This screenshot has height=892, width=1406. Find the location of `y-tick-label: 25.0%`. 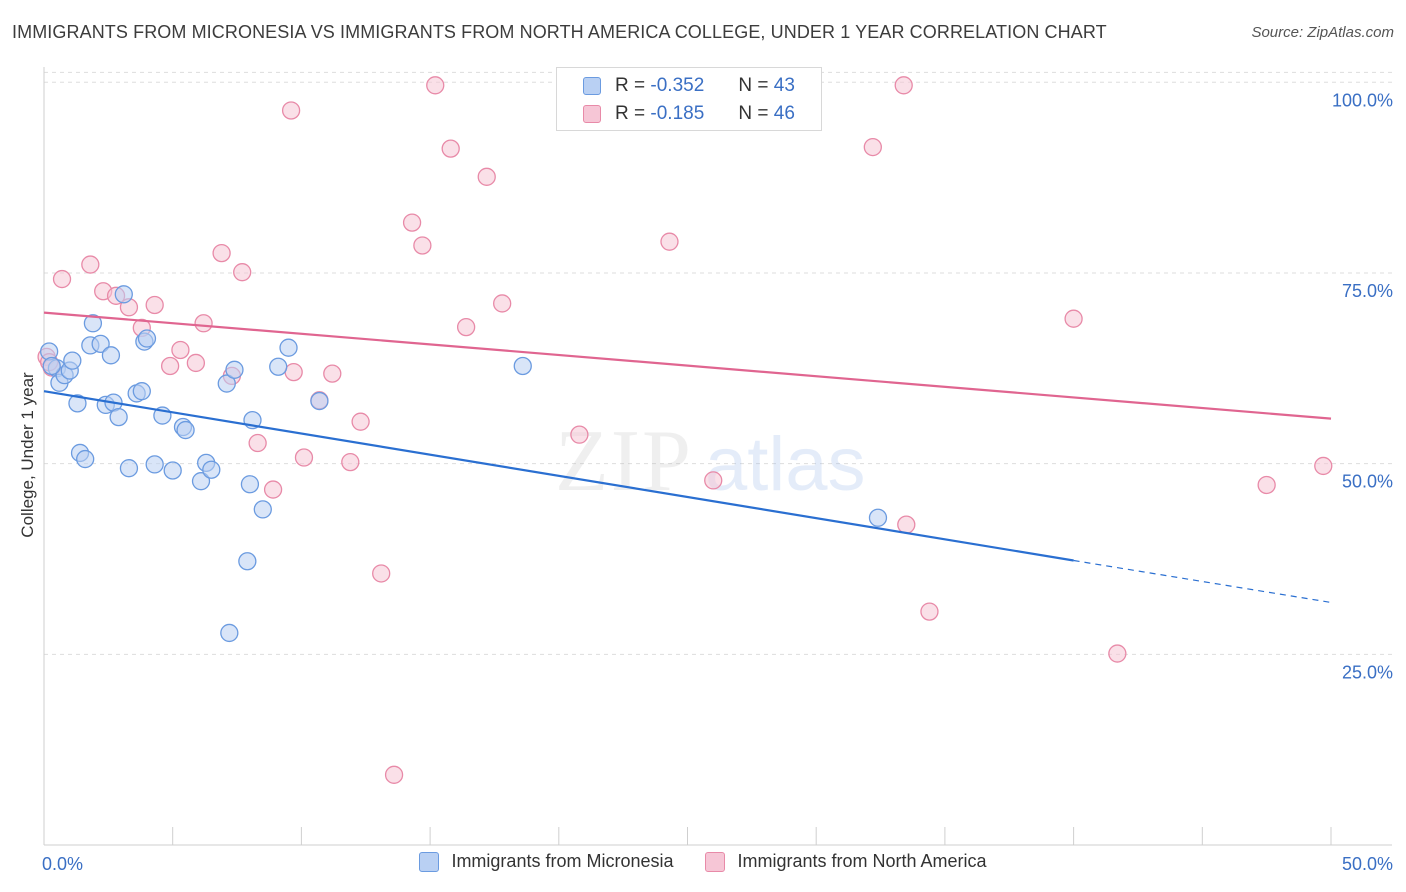

y-tick-label: 25.0% is located at coordinates (1367, 672).